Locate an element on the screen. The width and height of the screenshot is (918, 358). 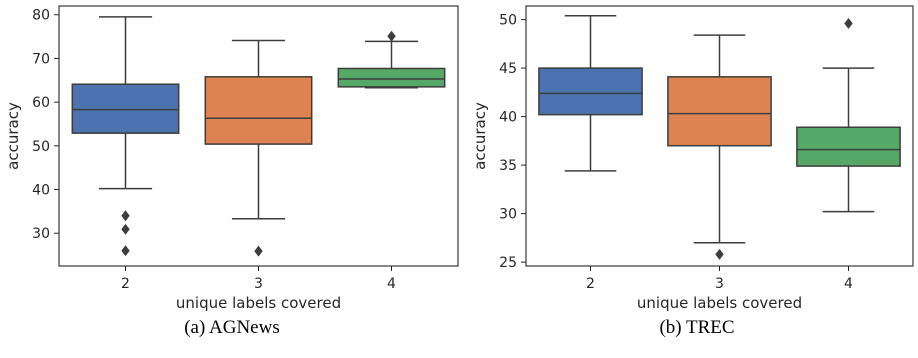
chart-caption: (b) TREC is located at coordinates (696, 327).